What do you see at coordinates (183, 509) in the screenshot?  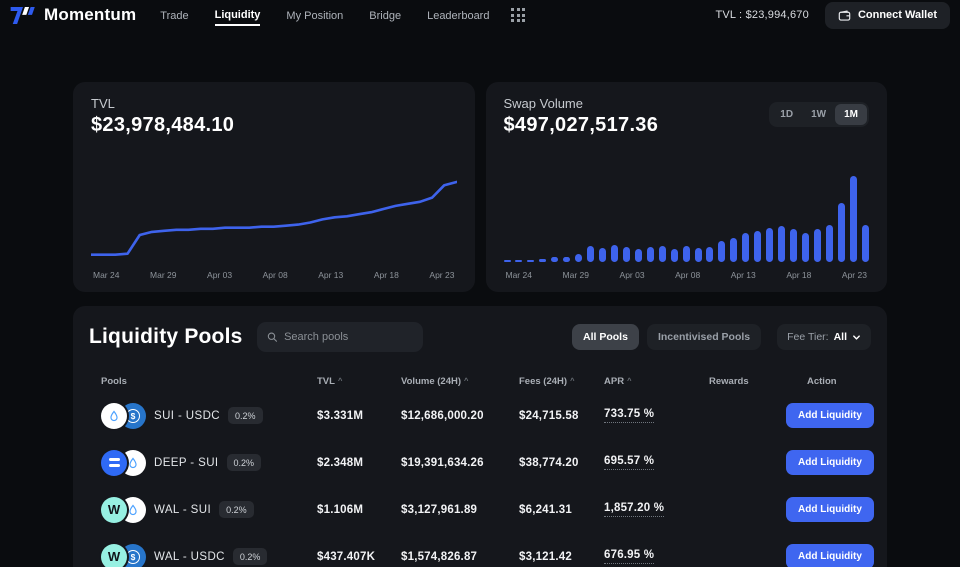 I see `pool-pair-name: WAL - SUI` at bounding box center [183, 509].